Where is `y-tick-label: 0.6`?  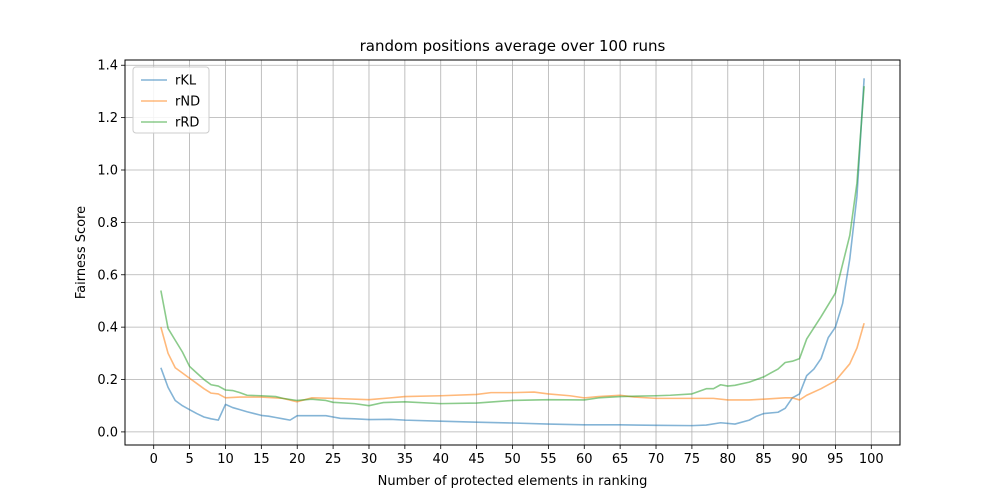 y-tick-label: 0.6 is located at coordinates (107, 275).